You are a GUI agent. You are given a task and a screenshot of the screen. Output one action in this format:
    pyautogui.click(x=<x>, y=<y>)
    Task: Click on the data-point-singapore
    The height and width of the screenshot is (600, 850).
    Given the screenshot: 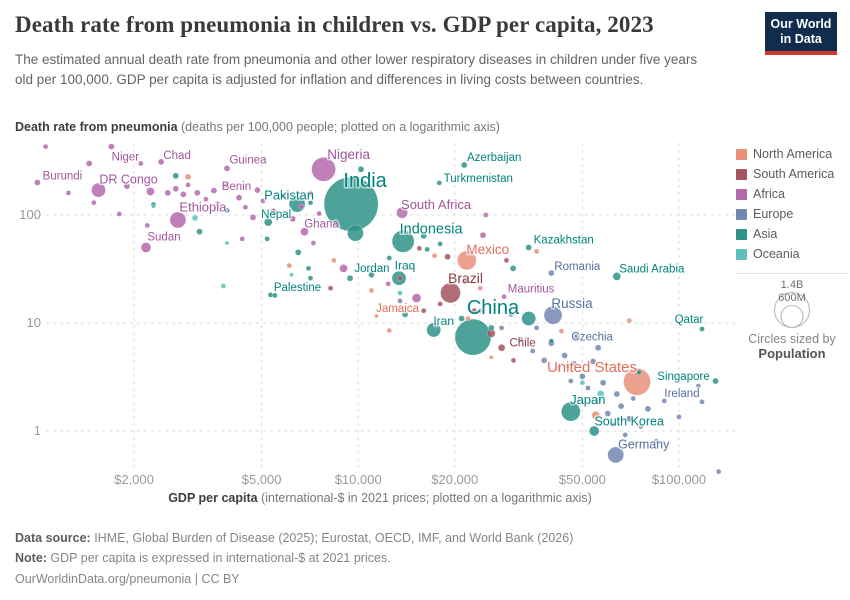 What is the action you would take?
    pyautogui.click(x=715, y=381)
    